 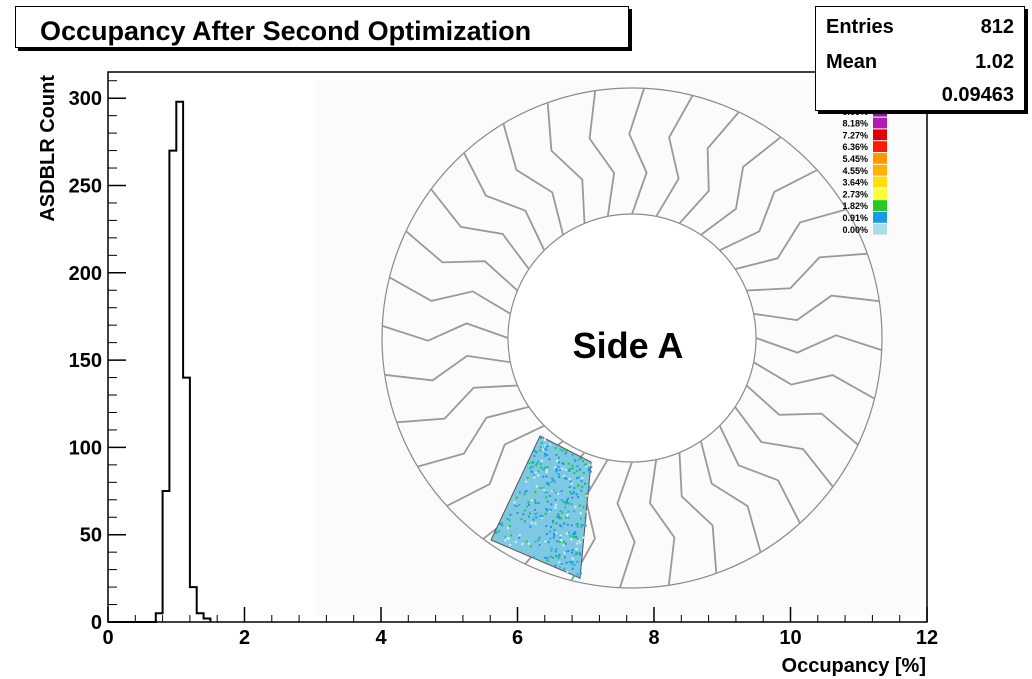 I want to click on x-tick-label: 12, so click(x=927, y=638).